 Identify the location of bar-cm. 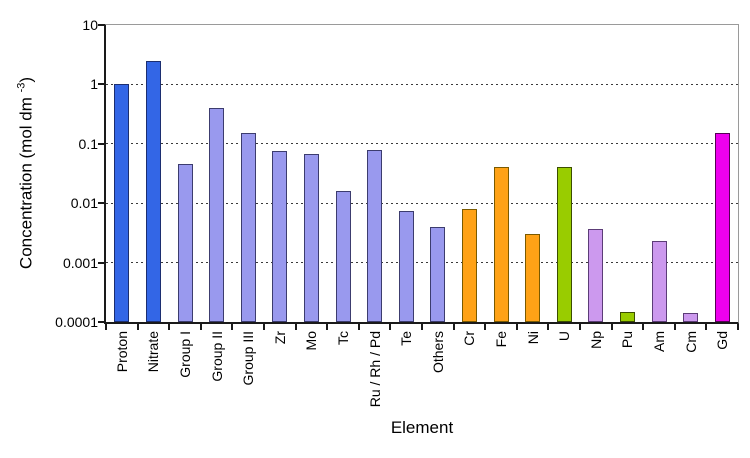
(691, 317).